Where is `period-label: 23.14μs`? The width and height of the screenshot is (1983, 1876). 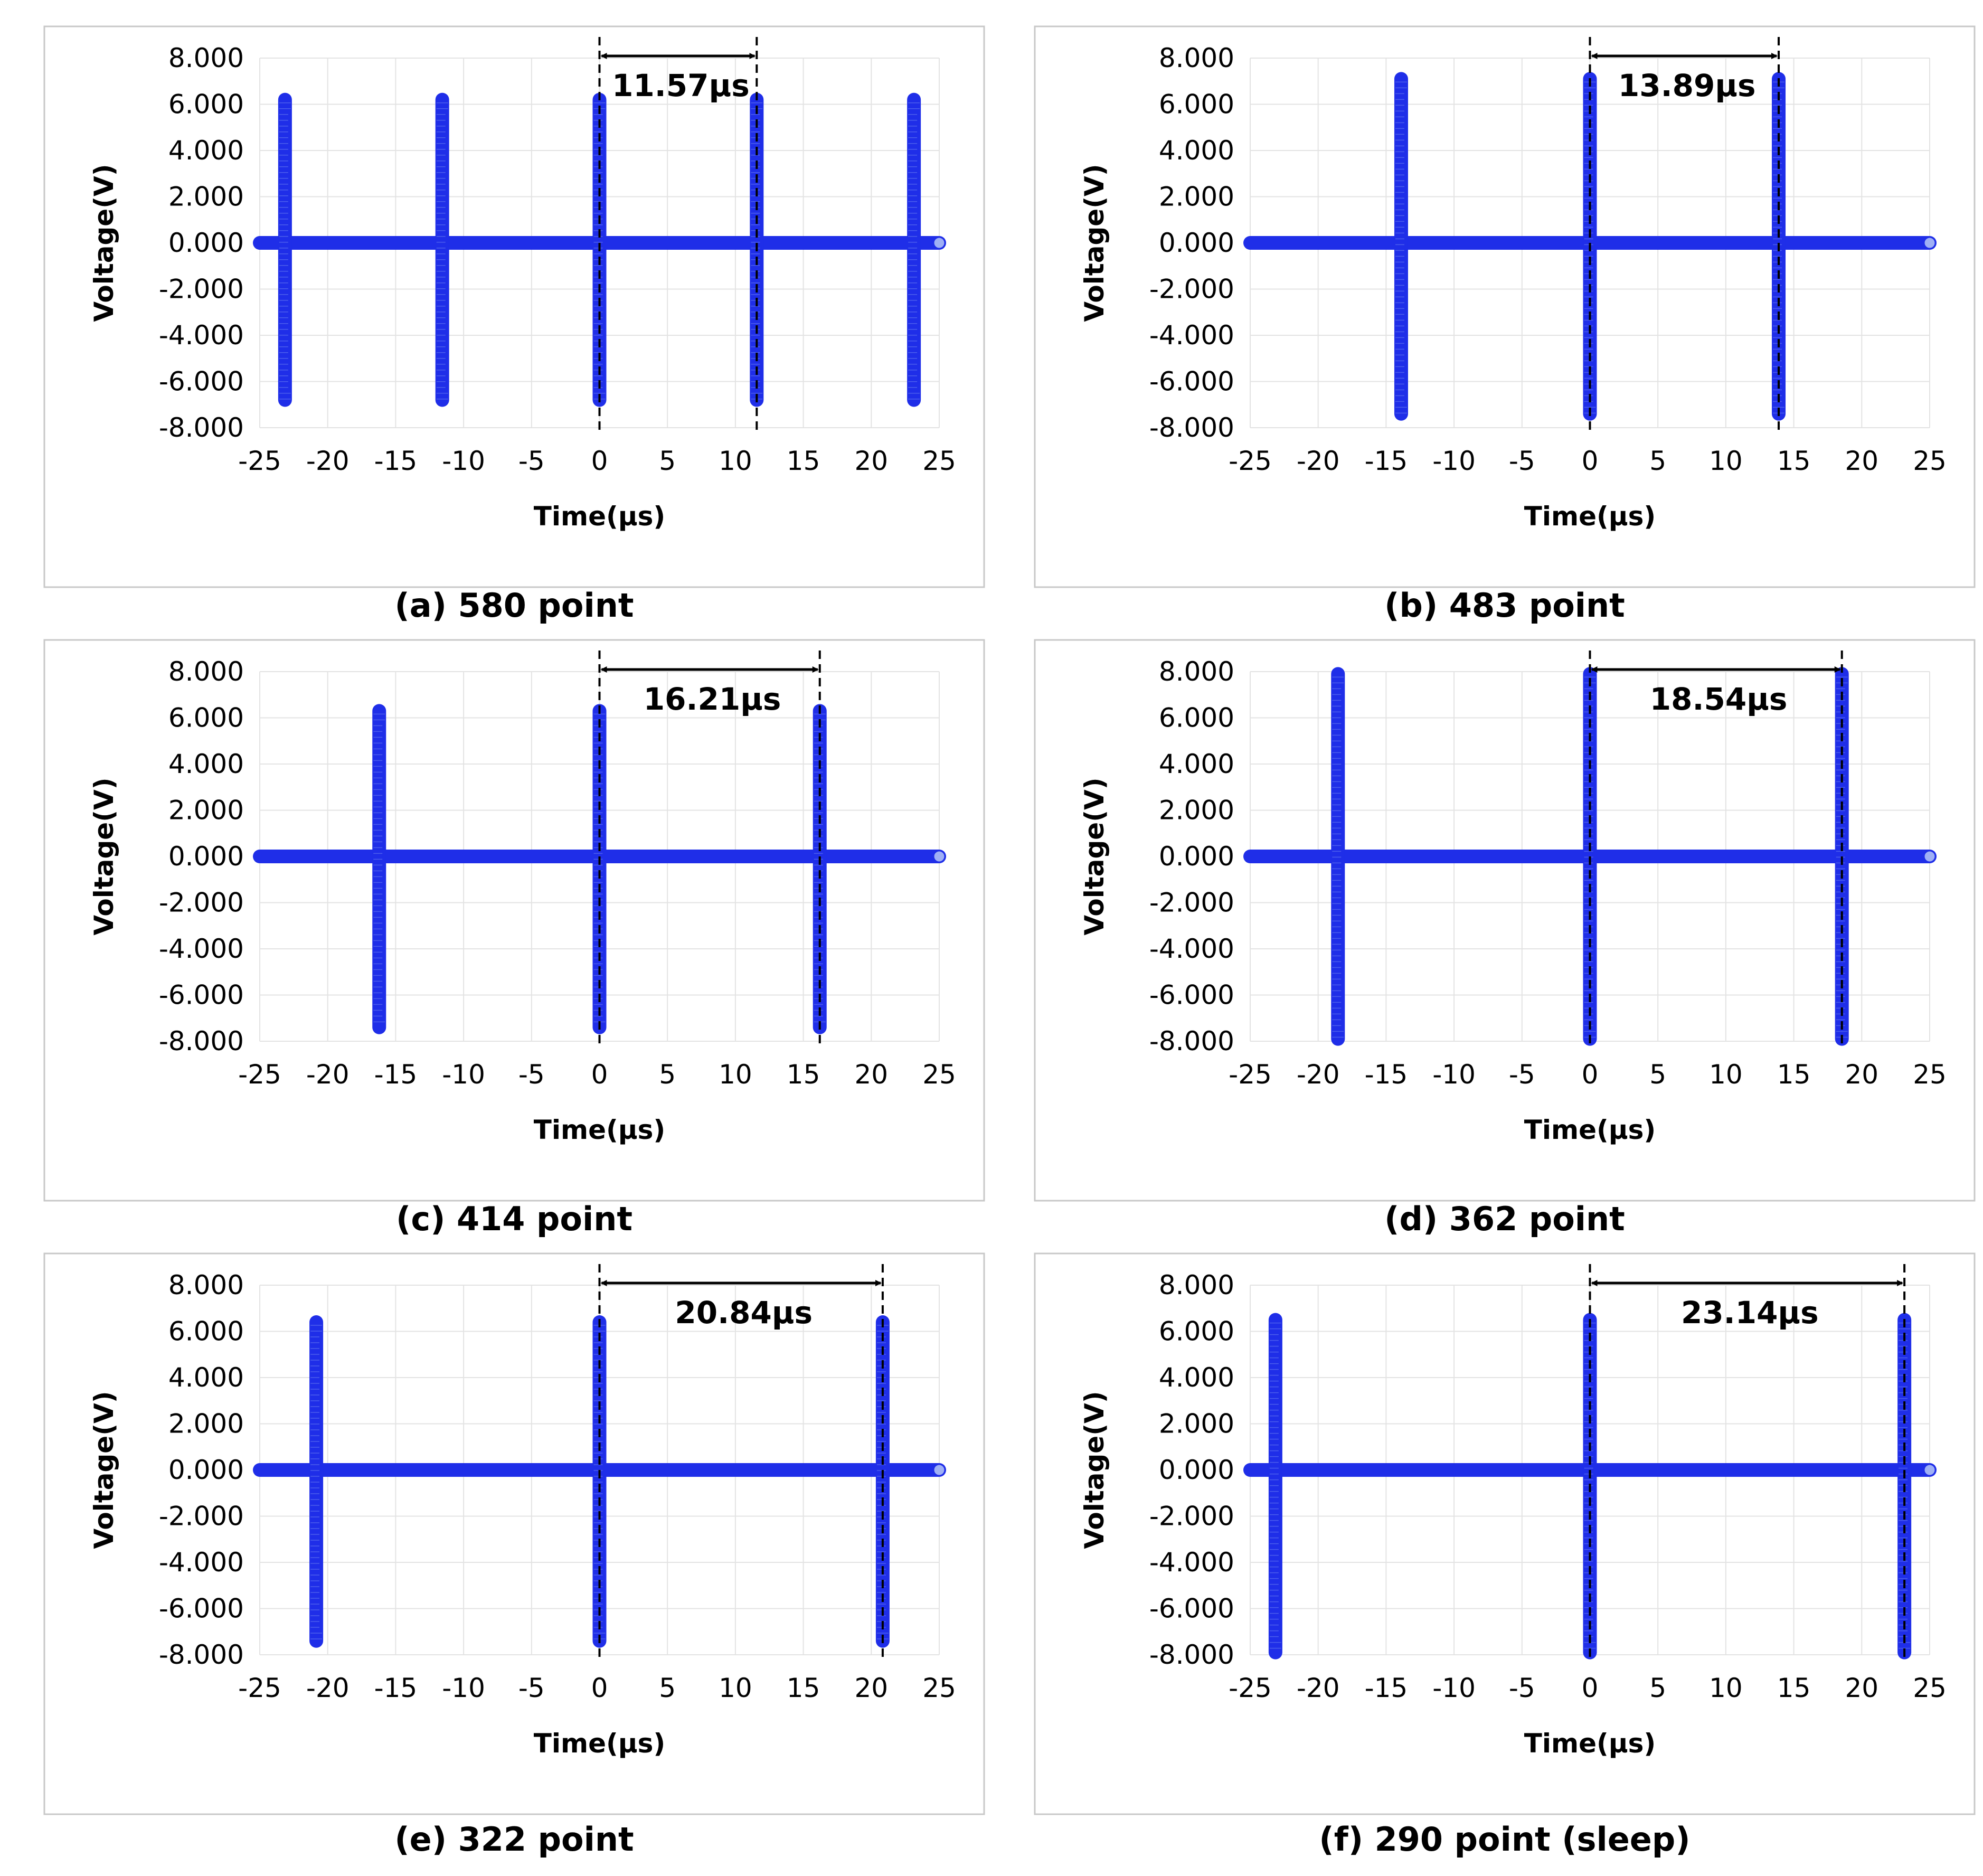 period-label: 23.14μs is located at coordinates (1750, 1313).